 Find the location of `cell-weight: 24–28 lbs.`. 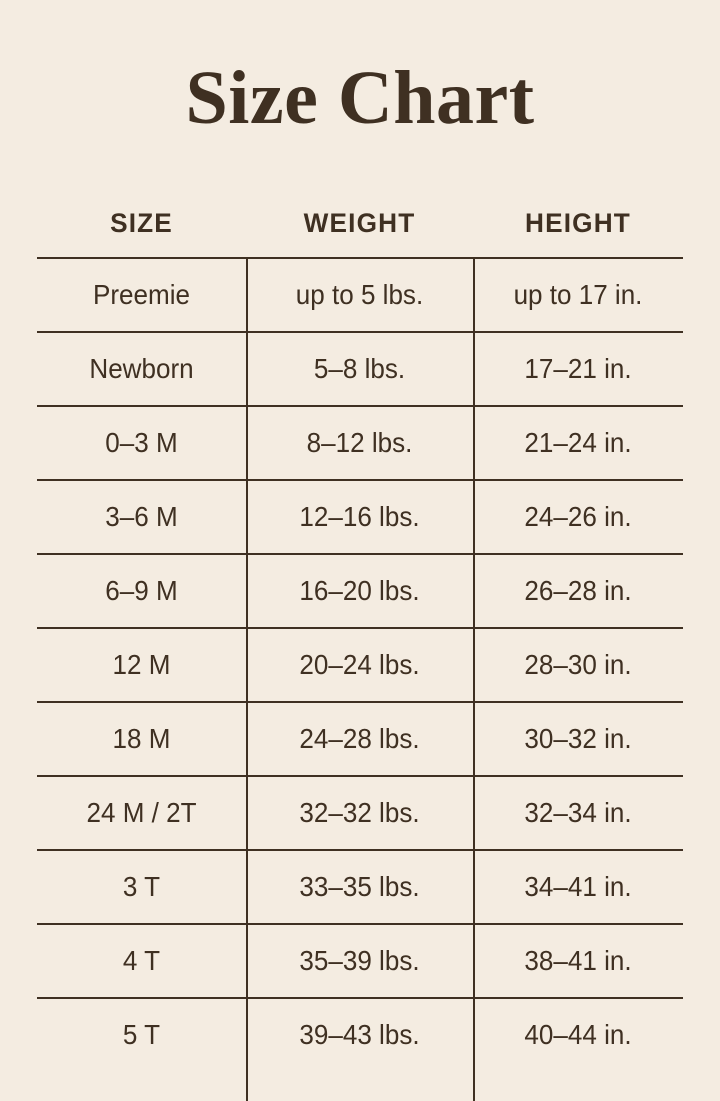

cell-weight: 24–28 lbs. is located at coordinates (359, 738).